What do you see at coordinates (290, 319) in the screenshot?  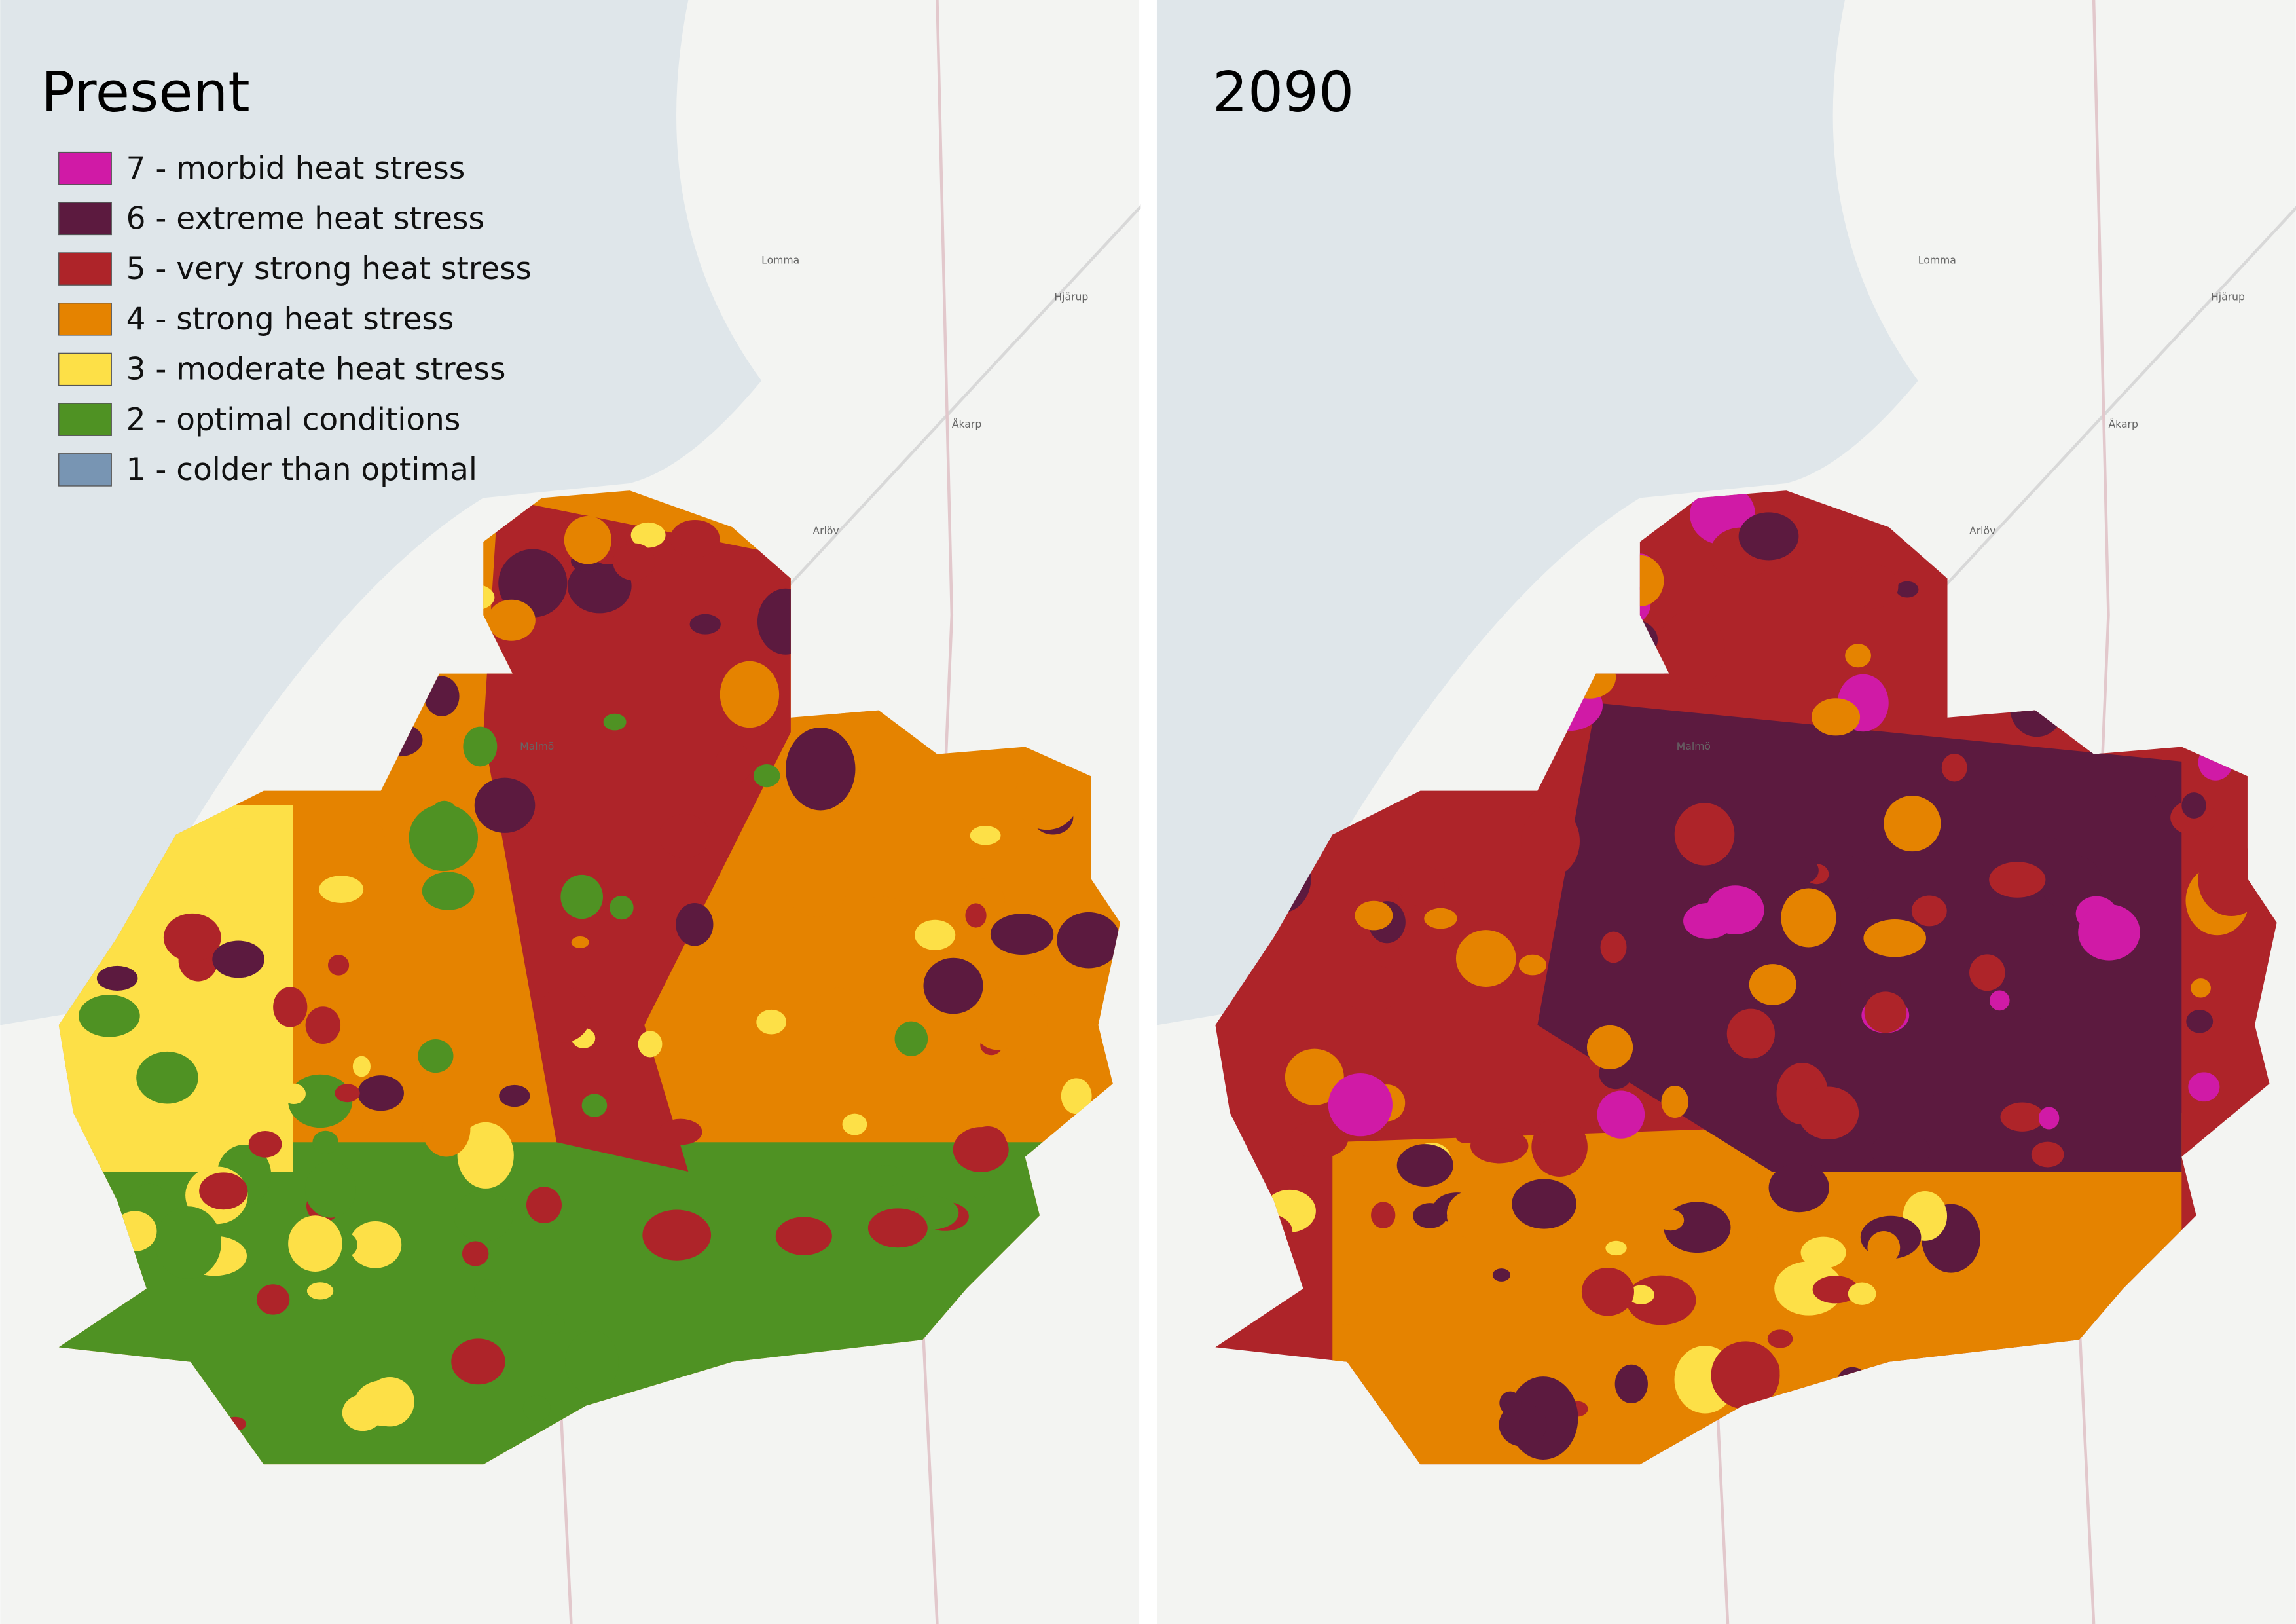 I see `legend-label: 4 - strong heat stress` at bounding box center [290, 319].